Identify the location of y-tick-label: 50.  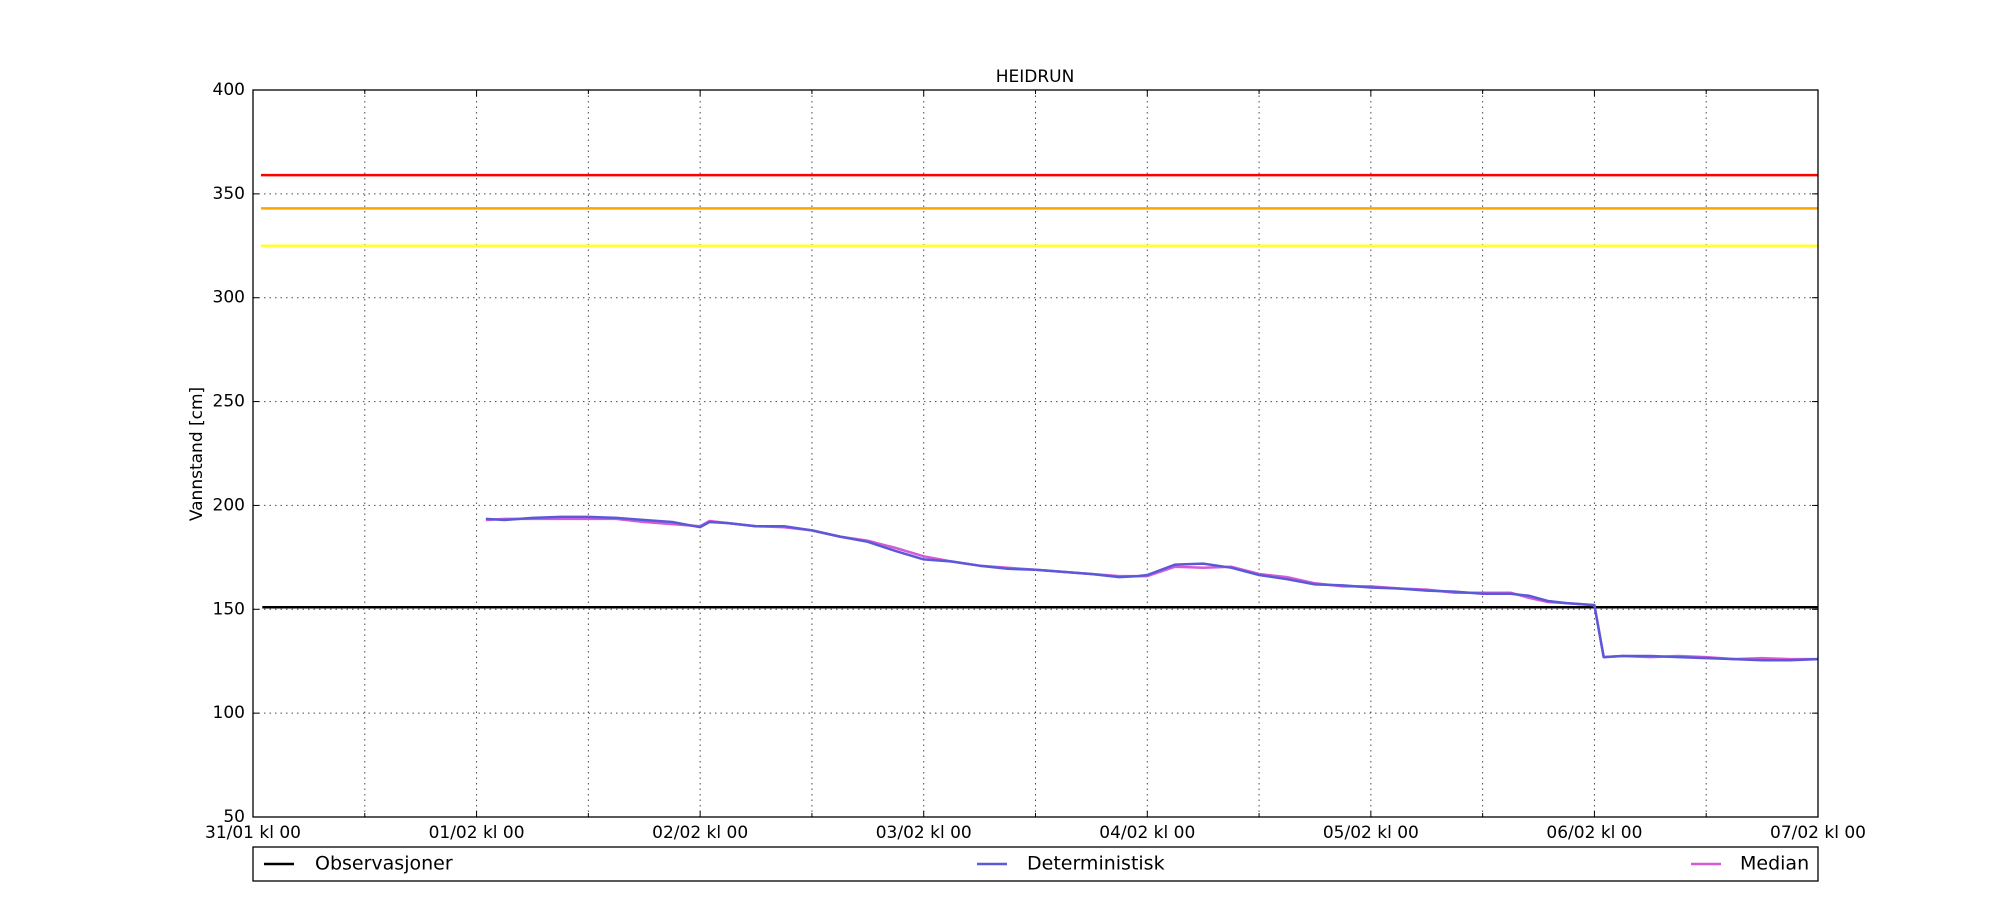
(234, 817).